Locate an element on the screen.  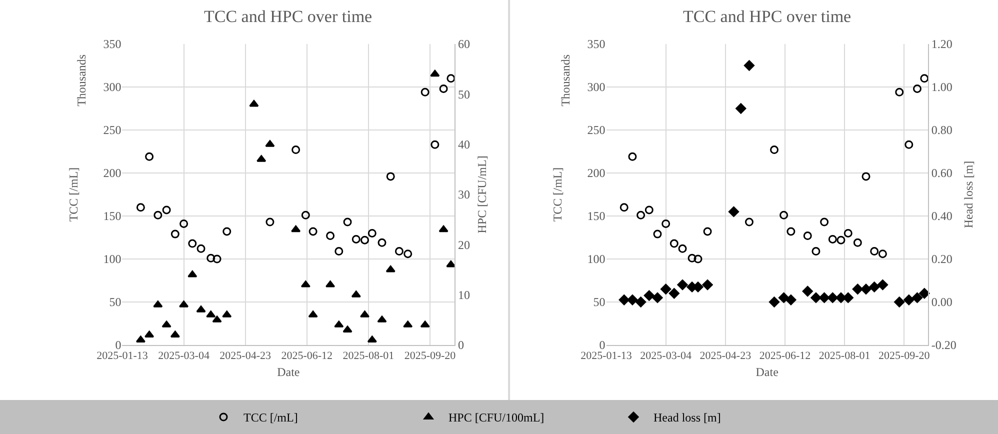
x-tick-label: 2025-06-12 is located at coordinates (307, 356).